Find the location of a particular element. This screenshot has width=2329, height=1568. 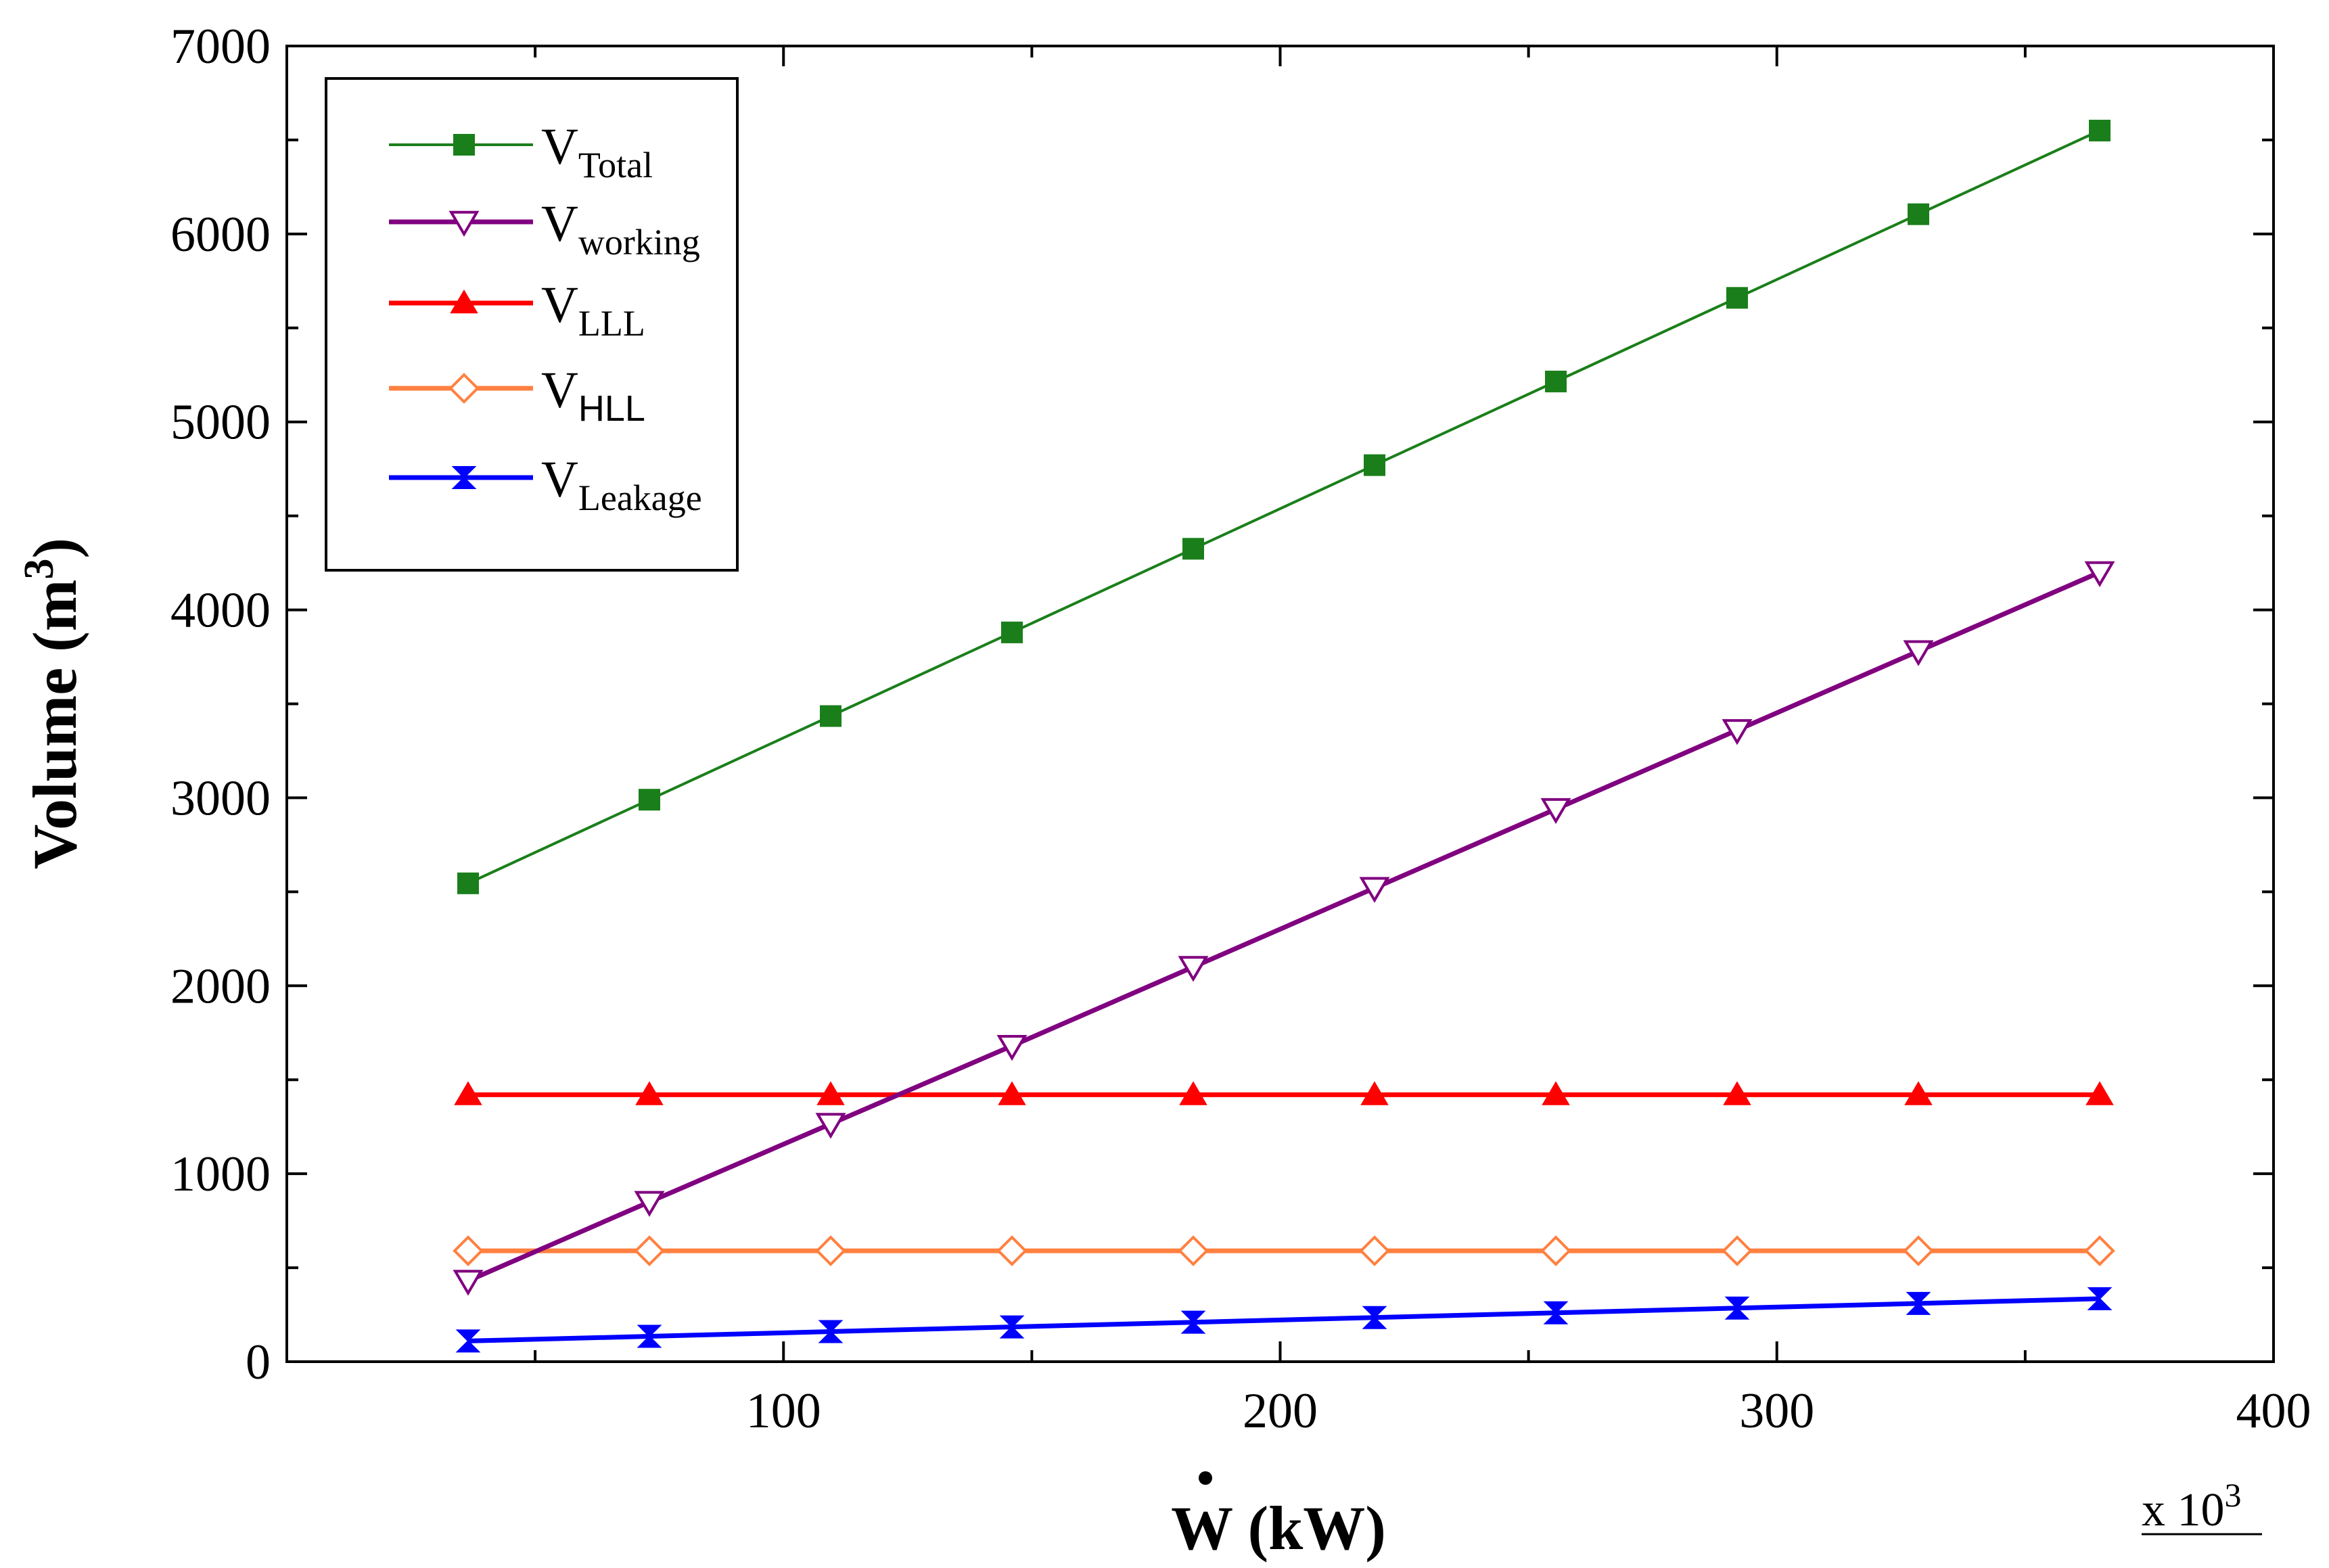

y-tick-label: 4000 is located at coordinates (221, 611).